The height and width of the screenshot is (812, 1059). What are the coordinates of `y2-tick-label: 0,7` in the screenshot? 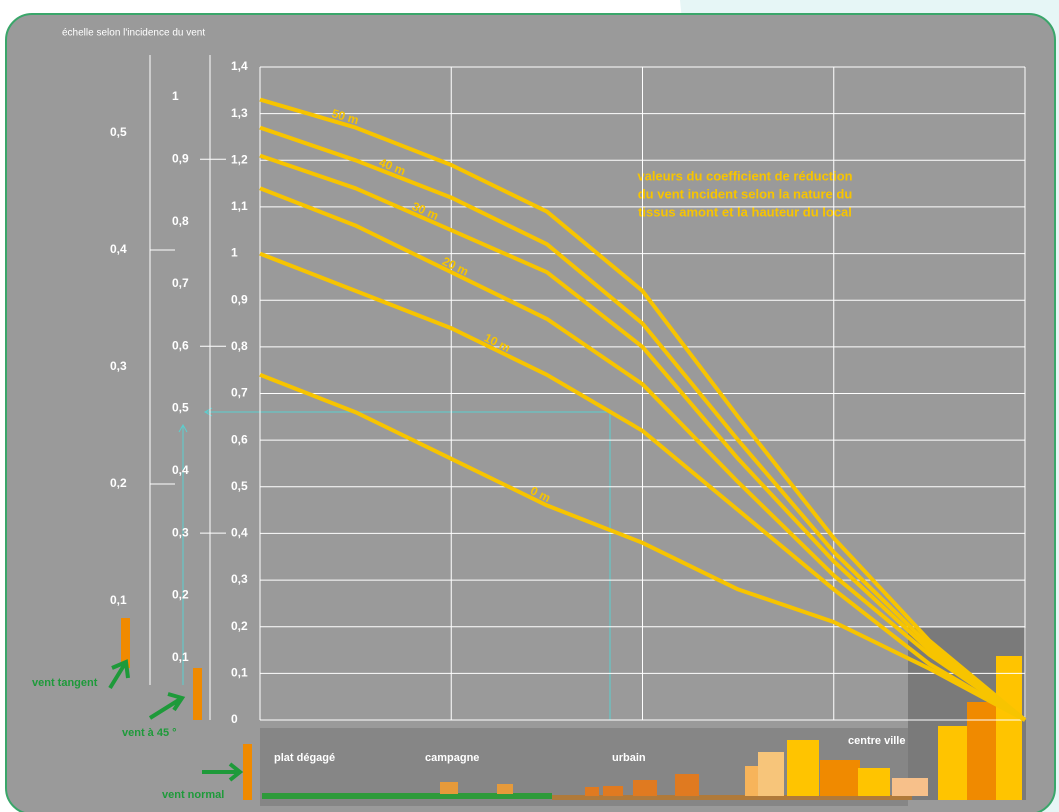 It's located at (180, 283).